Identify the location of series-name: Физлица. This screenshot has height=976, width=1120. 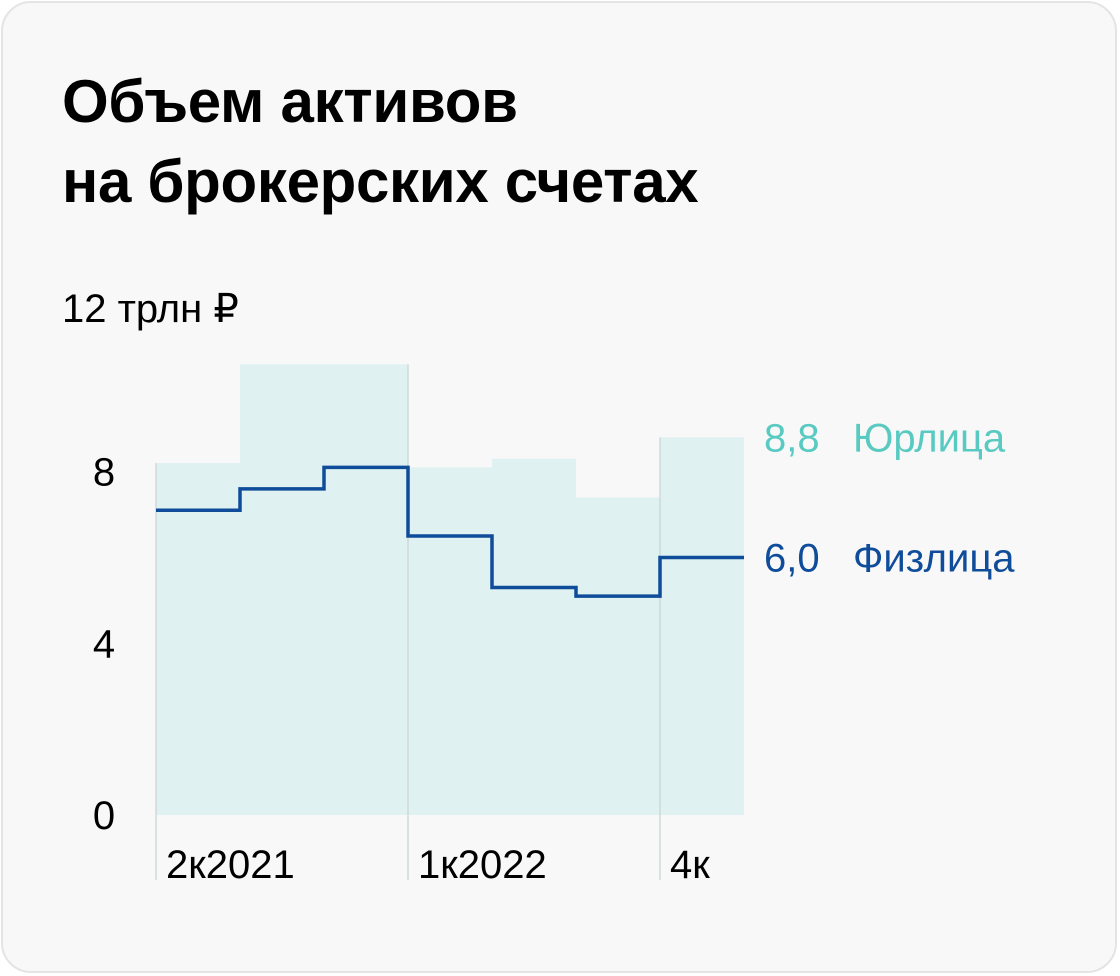
(934, 559).